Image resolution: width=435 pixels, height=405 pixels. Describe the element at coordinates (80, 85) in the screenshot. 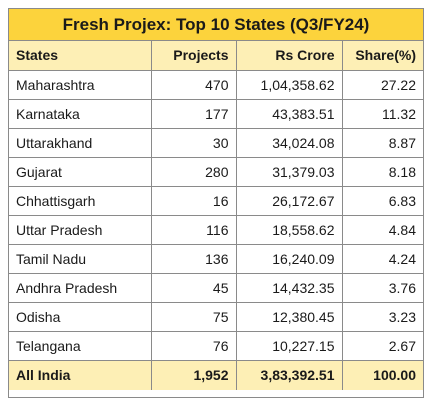

I see `state-name: Maharashtra` at that location.